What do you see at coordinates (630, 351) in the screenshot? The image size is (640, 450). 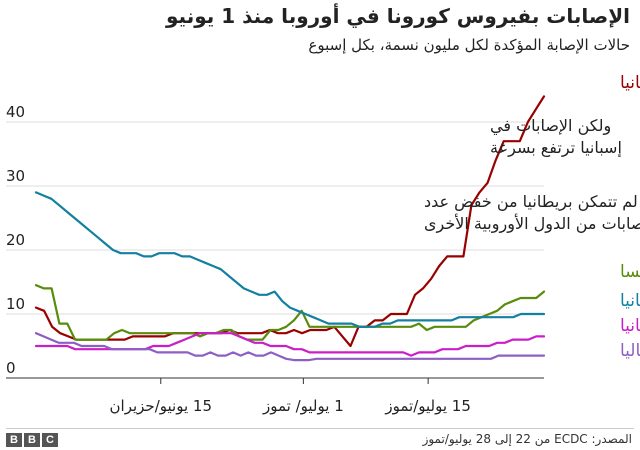 I see `series-label-5: إيطاليا` at bounding box center [630, 351].